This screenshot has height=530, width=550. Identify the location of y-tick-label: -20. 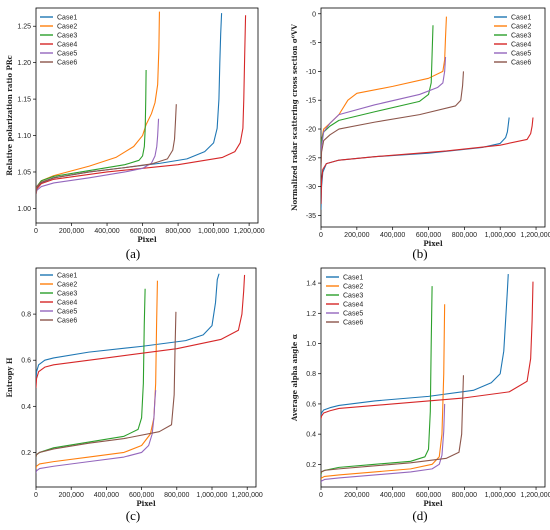
(311, 130).